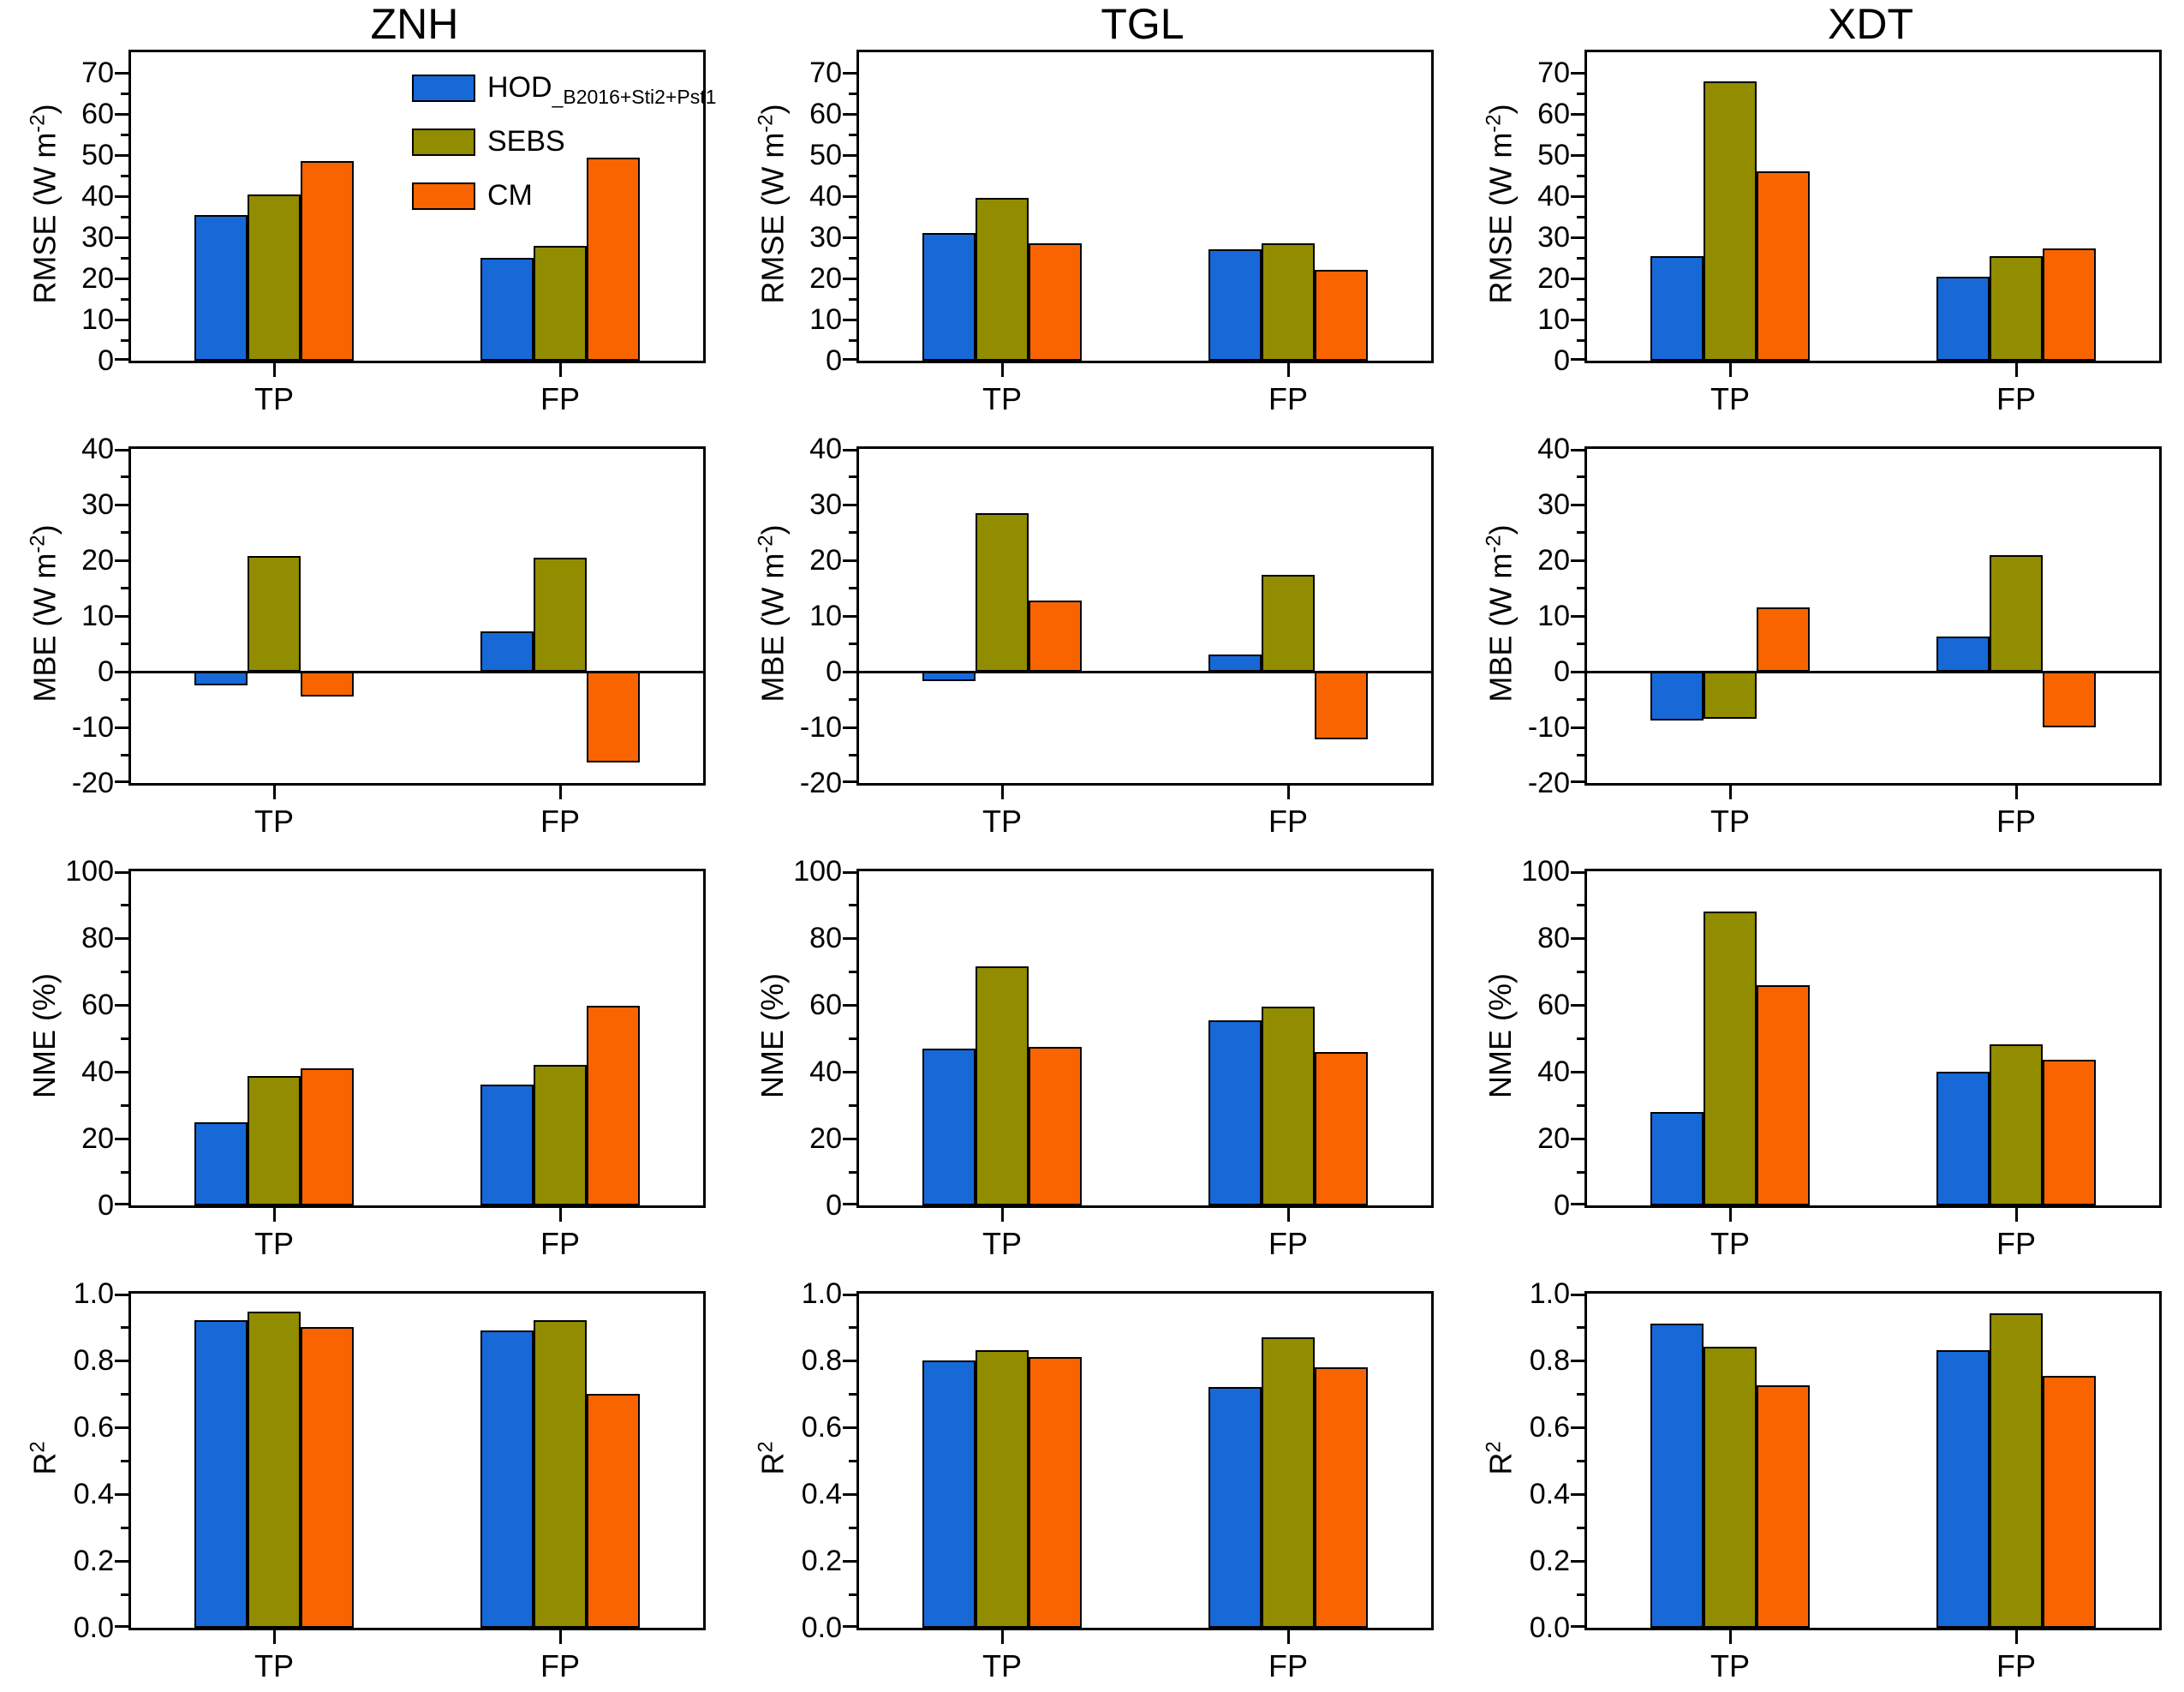 Image resolution: width=2184 pixels, height=1692 pixels. What do you see at coordinates (1092, 211) in the screenshot?
I see `chart-RMSE-TGL: TGL RMSE (W m-2) 0 10 20 30 40 50 60 70 TP FP` at bounding box center [1092, 211].